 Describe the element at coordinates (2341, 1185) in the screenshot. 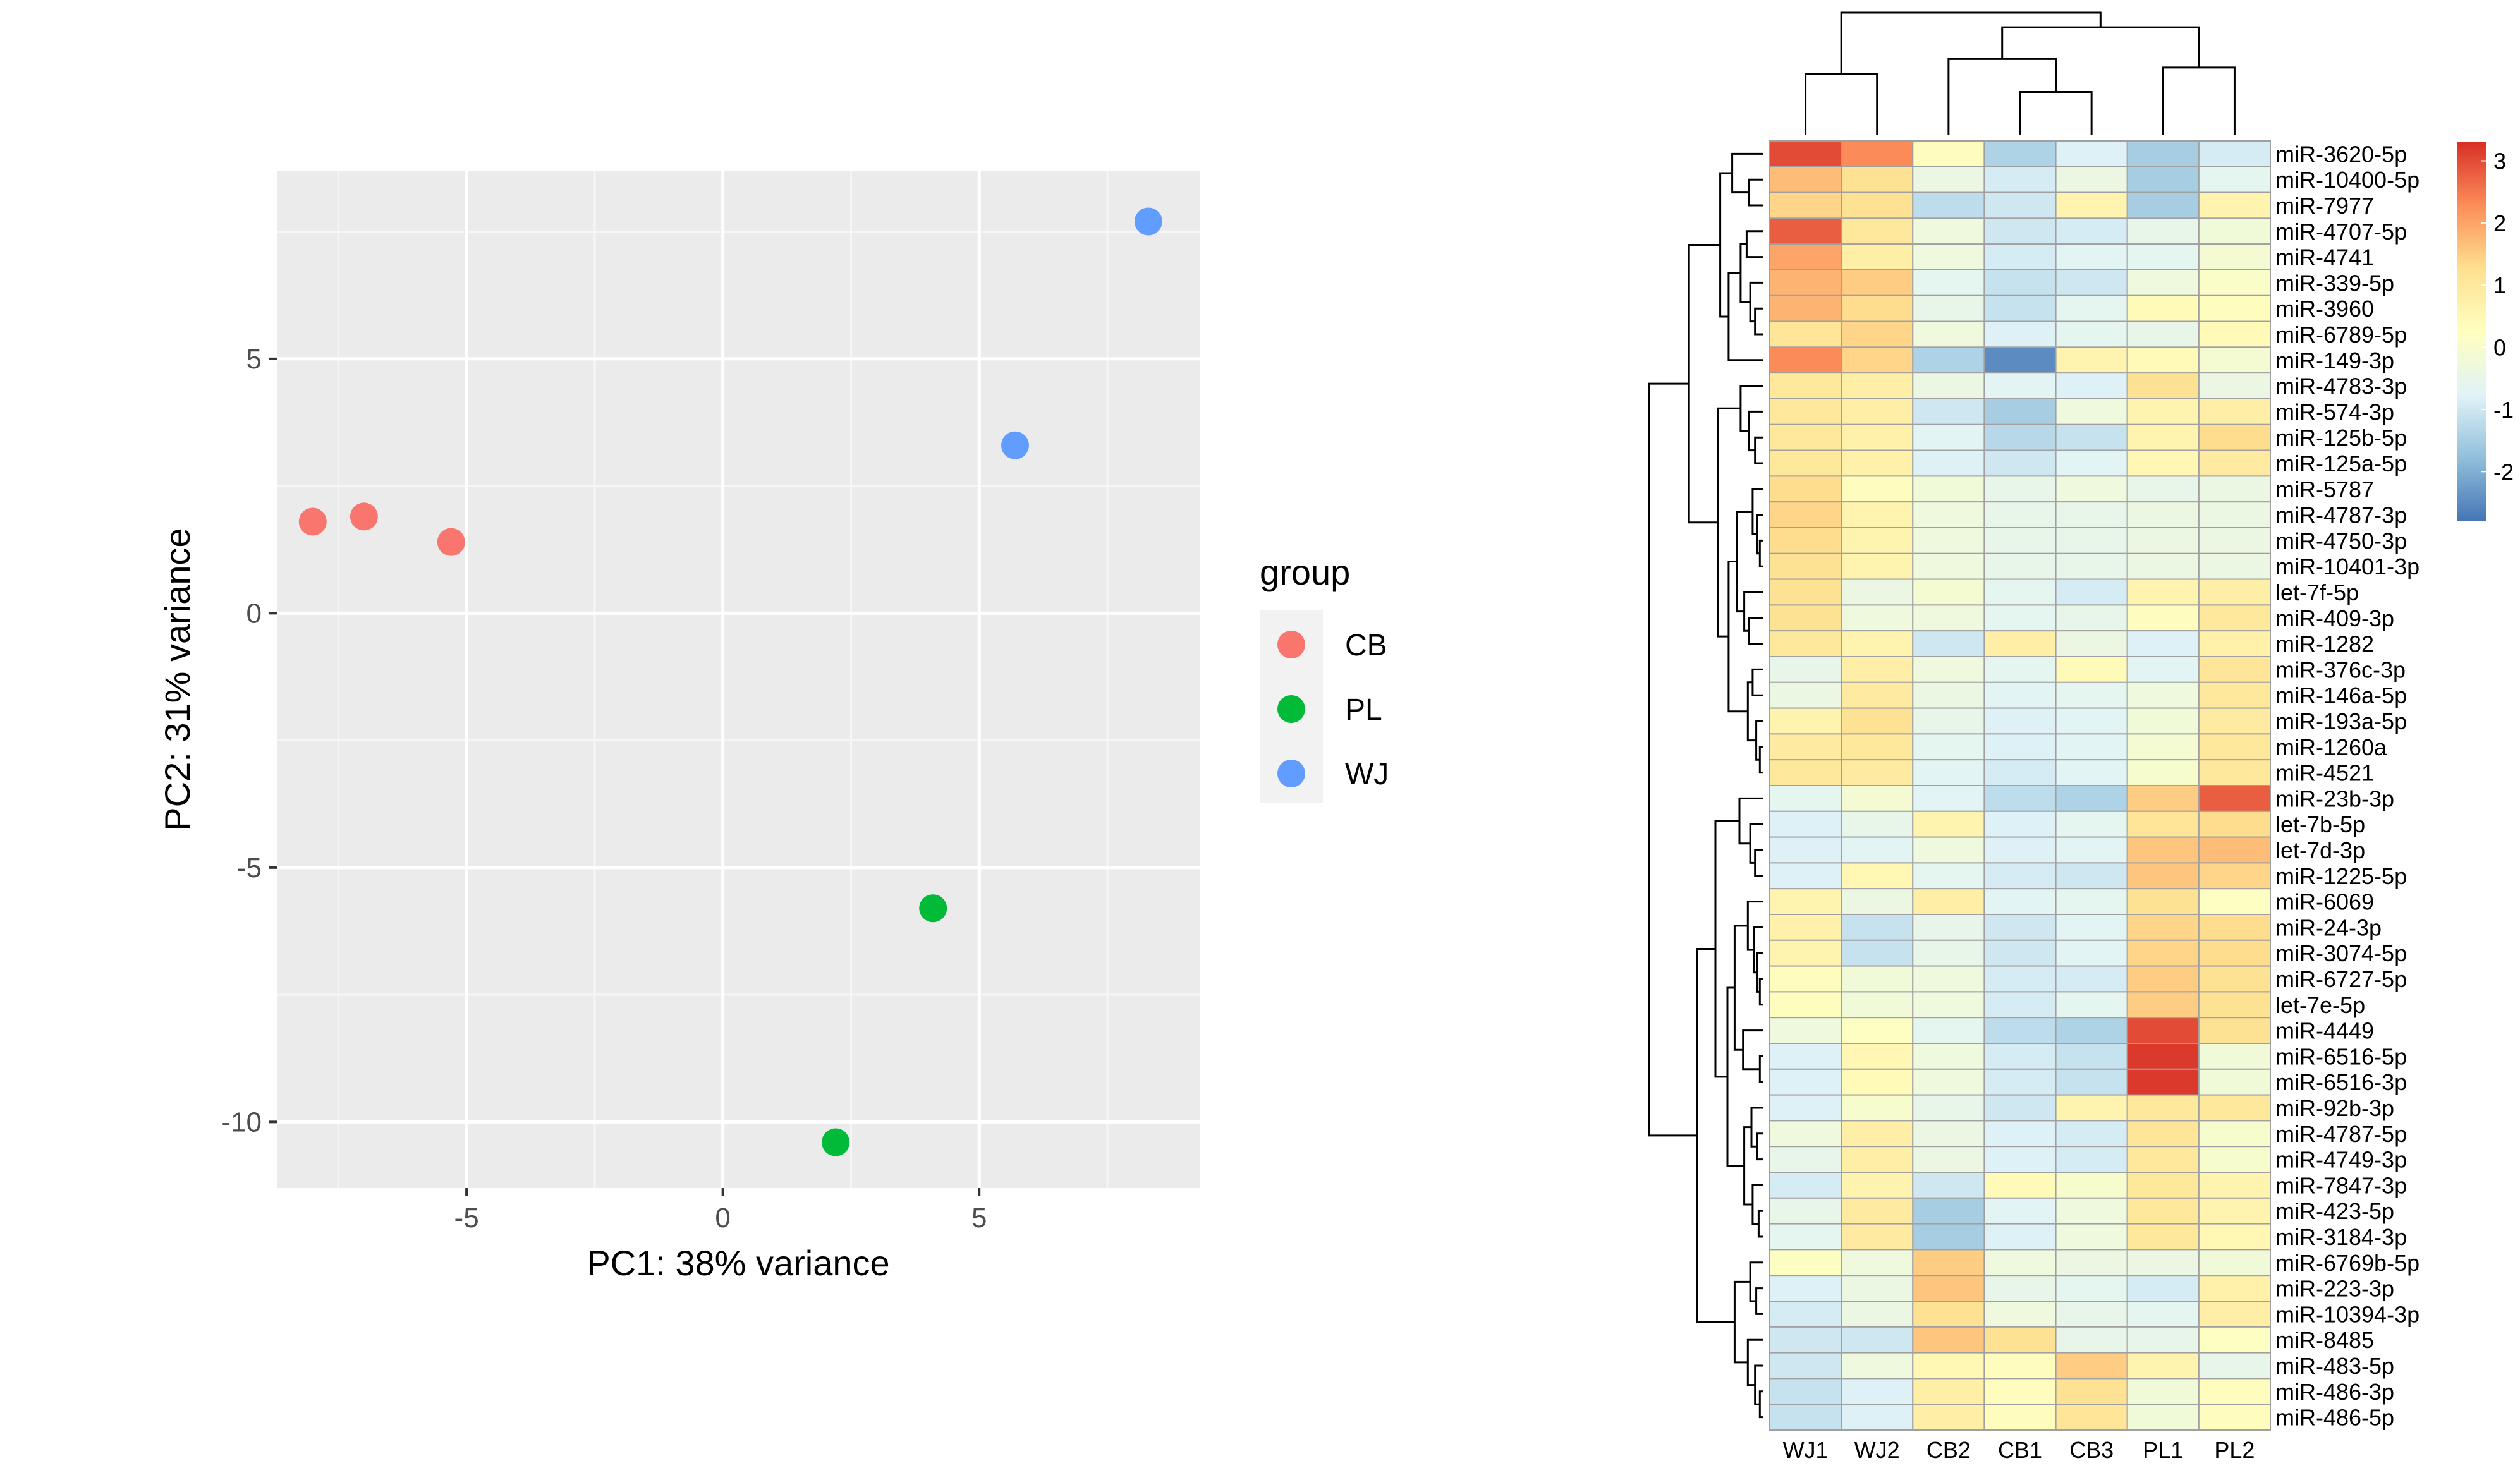

I see `heatmap-row-label: miR-7847-3p` at that location.